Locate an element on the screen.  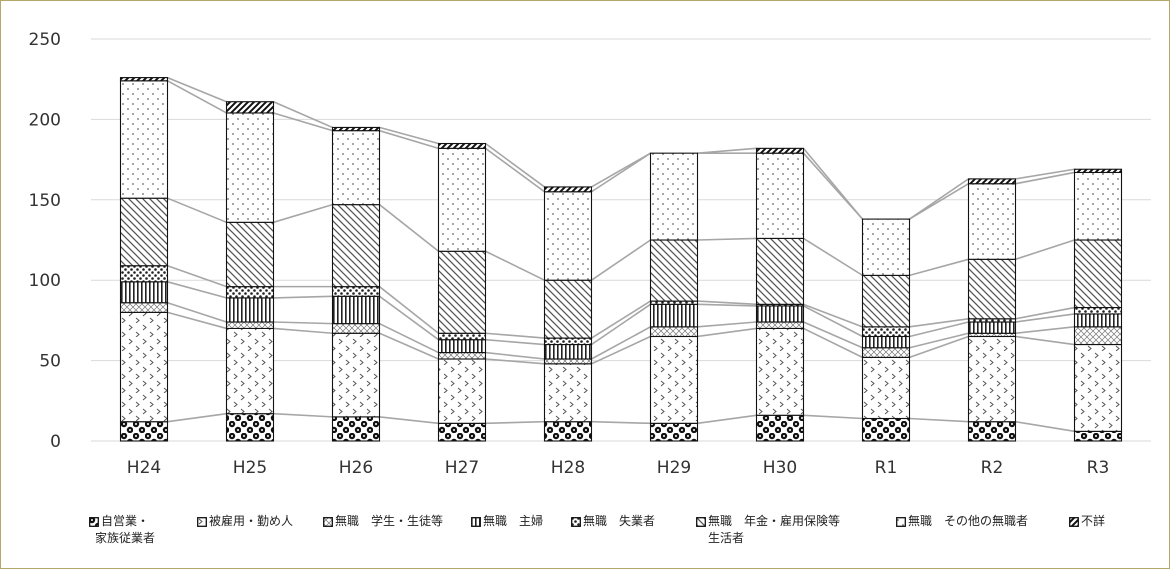
x-tick-label: R1 is located at coordinates (886, 468).